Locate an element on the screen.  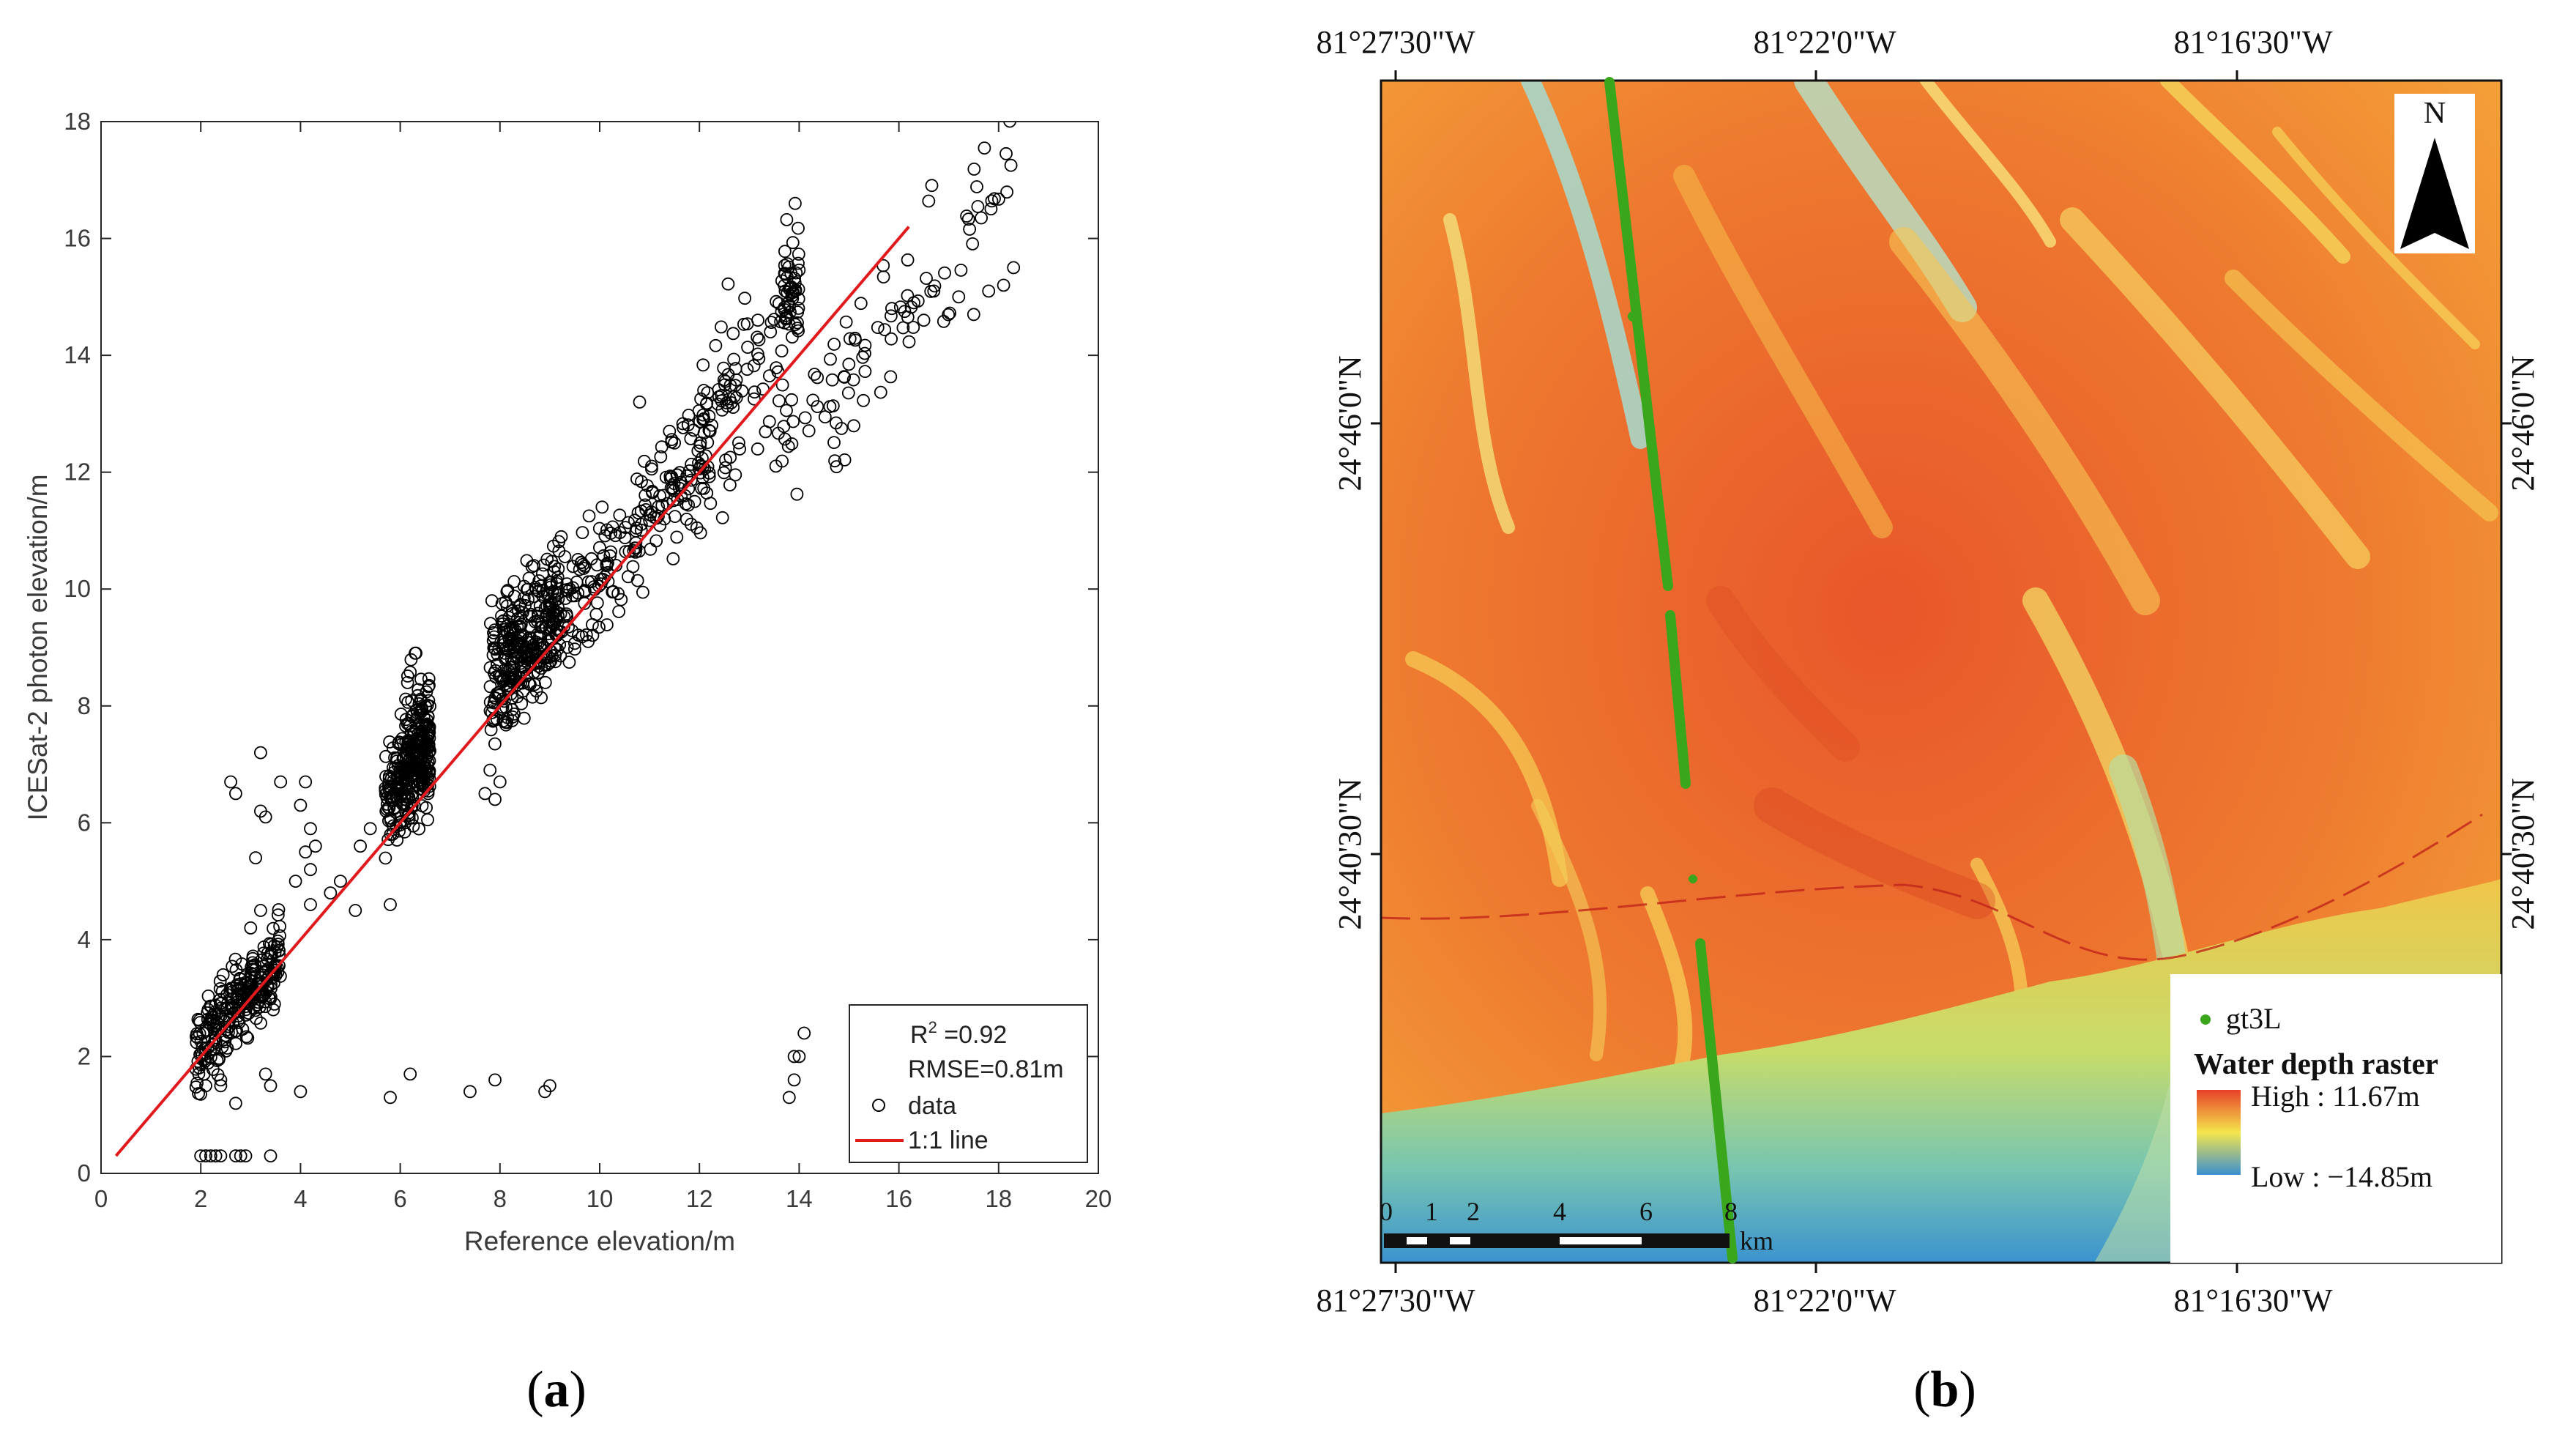
north-arrow-icon: N is located at coordinates (2434, 173).